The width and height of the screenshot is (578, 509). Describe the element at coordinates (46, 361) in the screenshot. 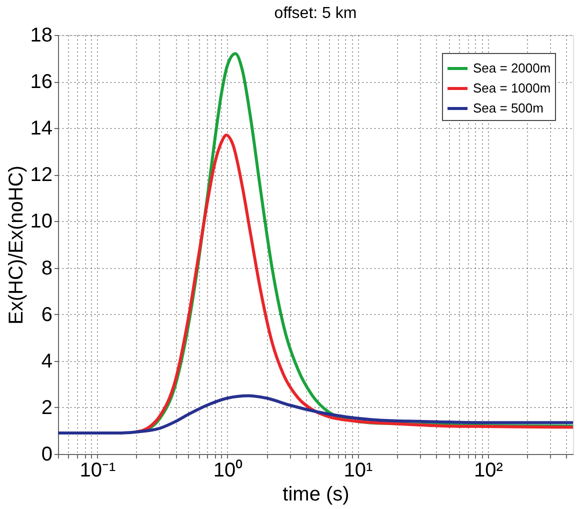

I see `y-tick-label: 4` at that location.